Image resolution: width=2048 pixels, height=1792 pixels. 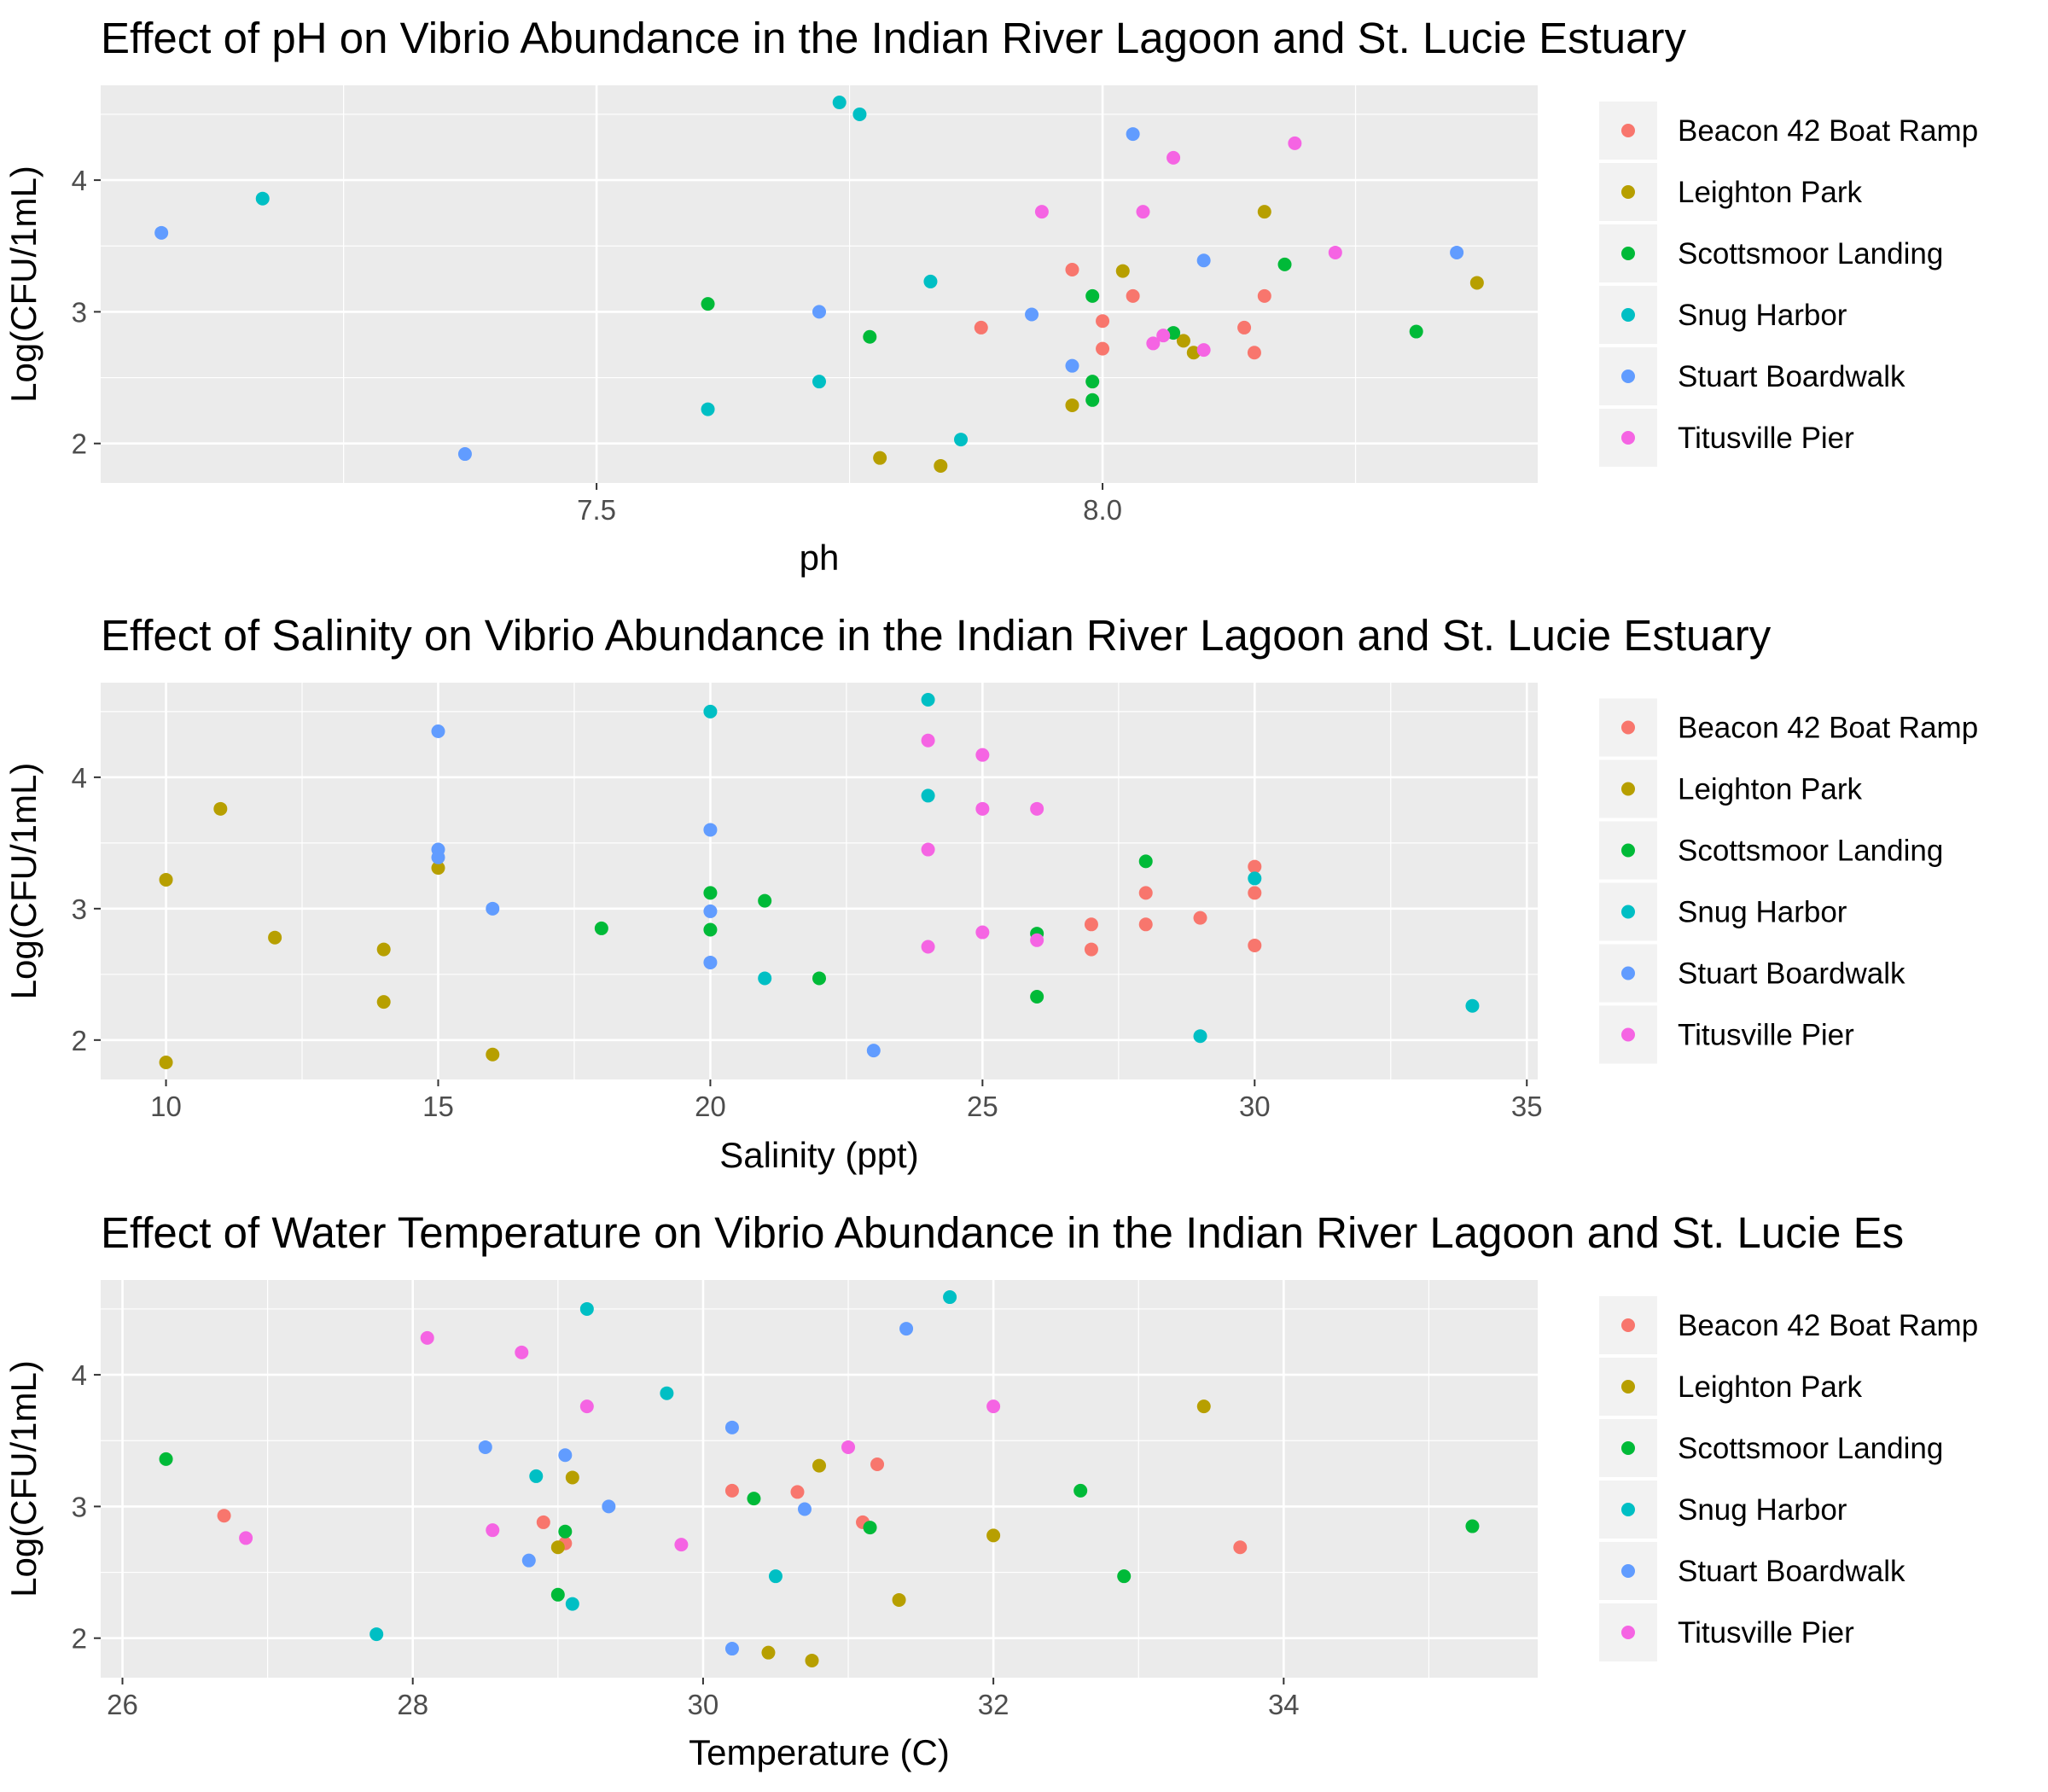 I want to click on x-axis-title: Salinity (ppt), so click(x=818, y=1155).